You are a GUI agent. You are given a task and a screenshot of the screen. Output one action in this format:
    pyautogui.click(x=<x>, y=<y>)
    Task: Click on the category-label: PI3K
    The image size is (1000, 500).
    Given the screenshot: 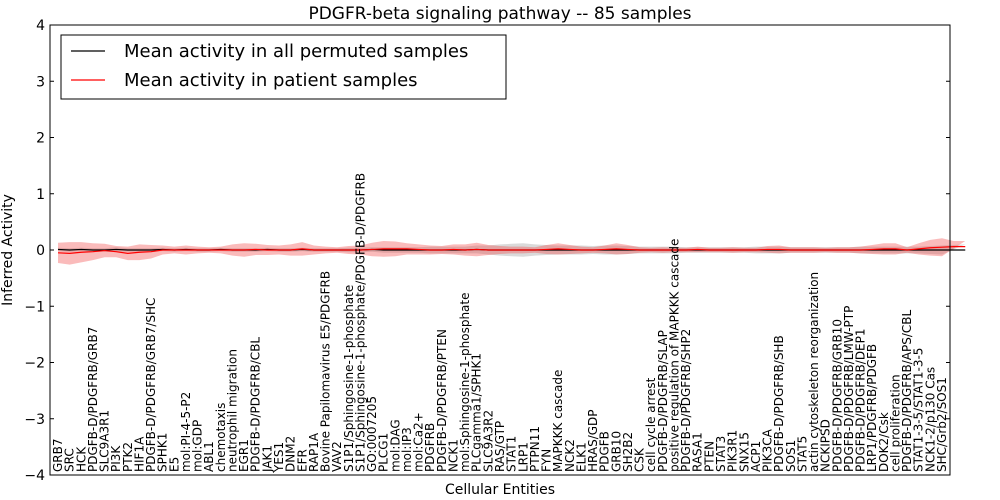 What is the action you would take?
    pyautogui.click(x=116, y=458)
    